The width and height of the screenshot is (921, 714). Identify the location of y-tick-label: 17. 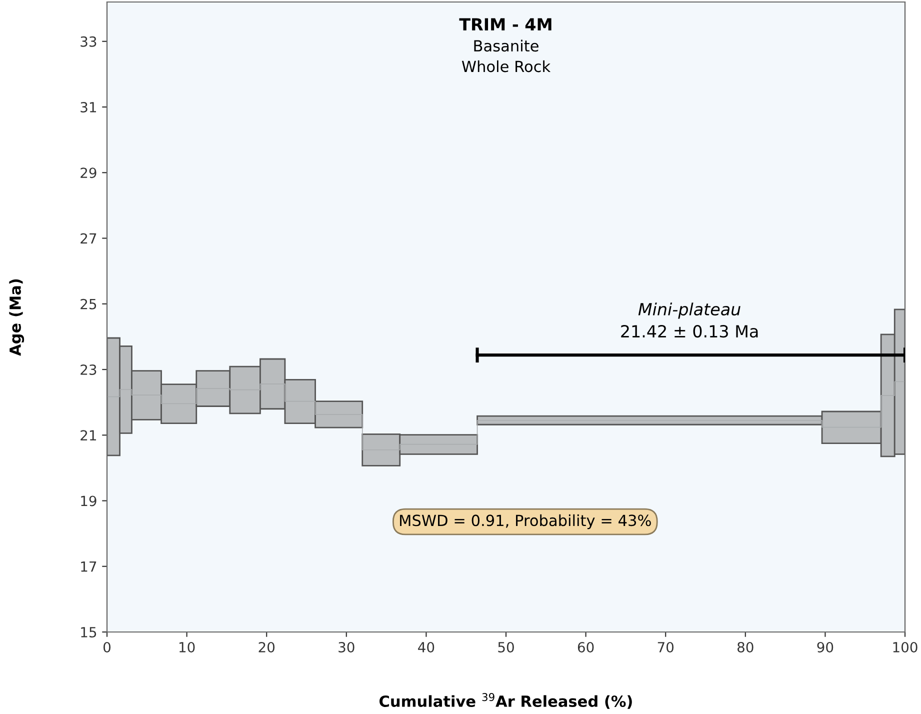
(88, 567).